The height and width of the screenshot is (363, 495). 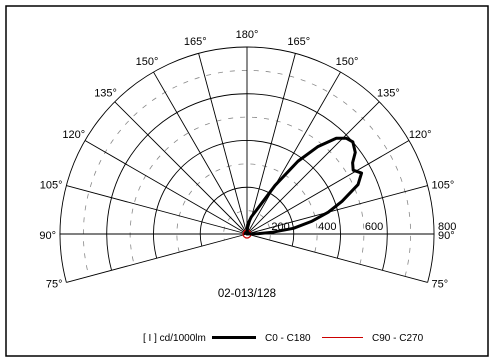 What do you see at coordinates (420, 135) in the screenshot?
I see `angle-label-120-right: 120°` at bounding box center [420, 135].